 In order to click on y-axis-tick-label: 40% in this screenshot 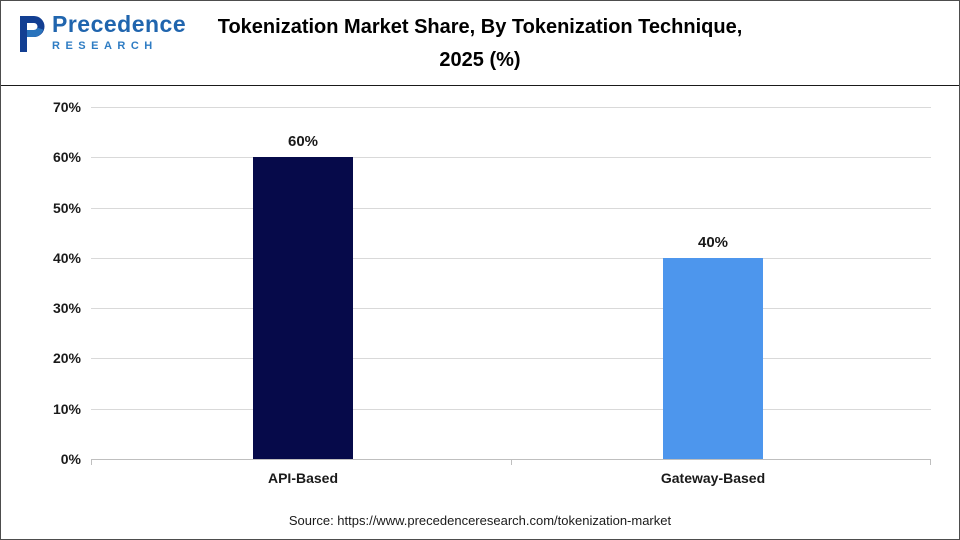, I will do `click(66, 257)`.